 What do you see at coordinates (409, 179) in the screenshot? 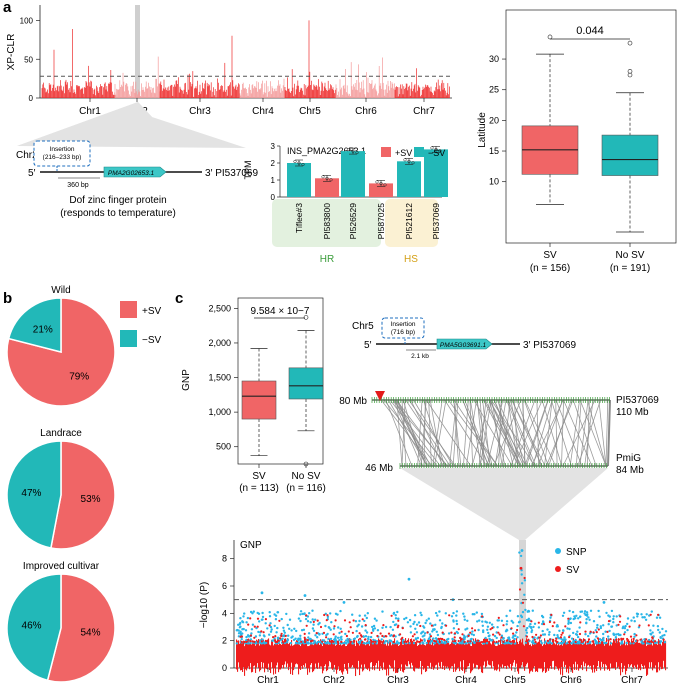
I see `tpm-bar` at bounding box center [409, 179].